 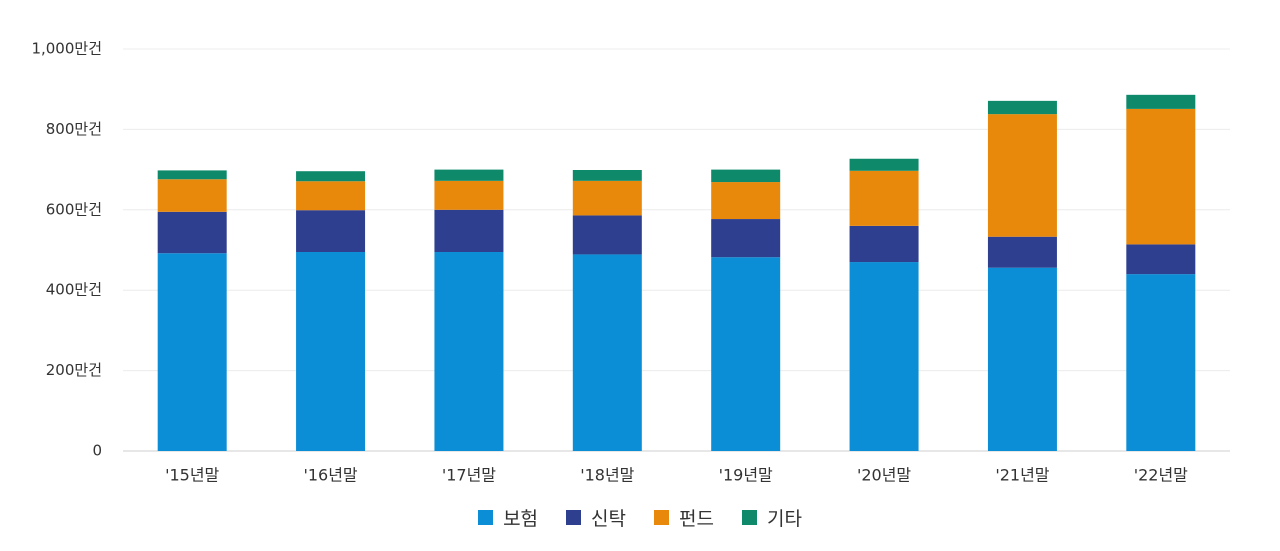 I want to click on legend-item: 보험, so click(x=508, y=517).